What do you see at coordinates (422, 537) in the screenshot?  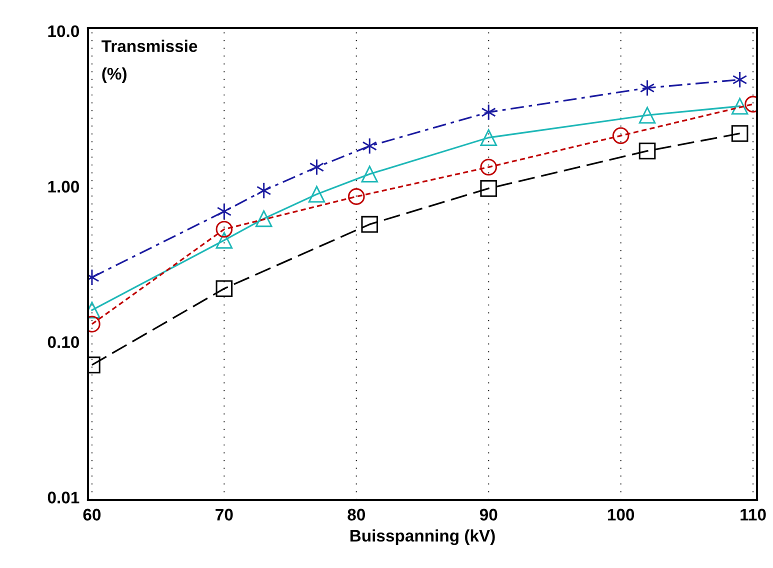 I see `x-axis-title: Buisspanning (kV)` at bounding box center [422, 537].